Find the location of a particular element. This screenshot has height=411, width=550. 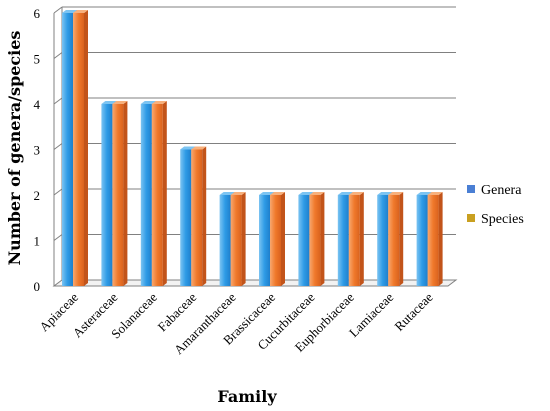

bar-top-genera-fabaceae is located at coordinates (188, 148).